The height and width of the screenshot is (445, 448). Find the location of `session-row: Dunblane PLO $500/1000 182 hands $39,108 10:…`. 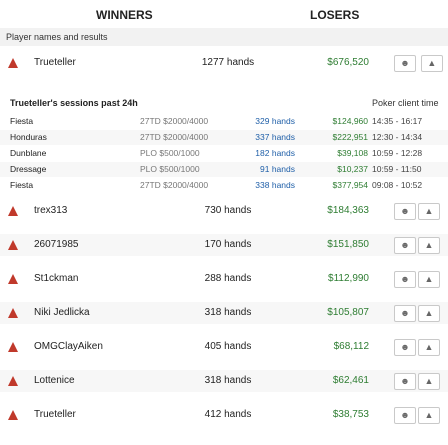

session-row: Dunblane PLO $500/1000 182 hands $39,108 10:… is located at coordinates (224, 153).